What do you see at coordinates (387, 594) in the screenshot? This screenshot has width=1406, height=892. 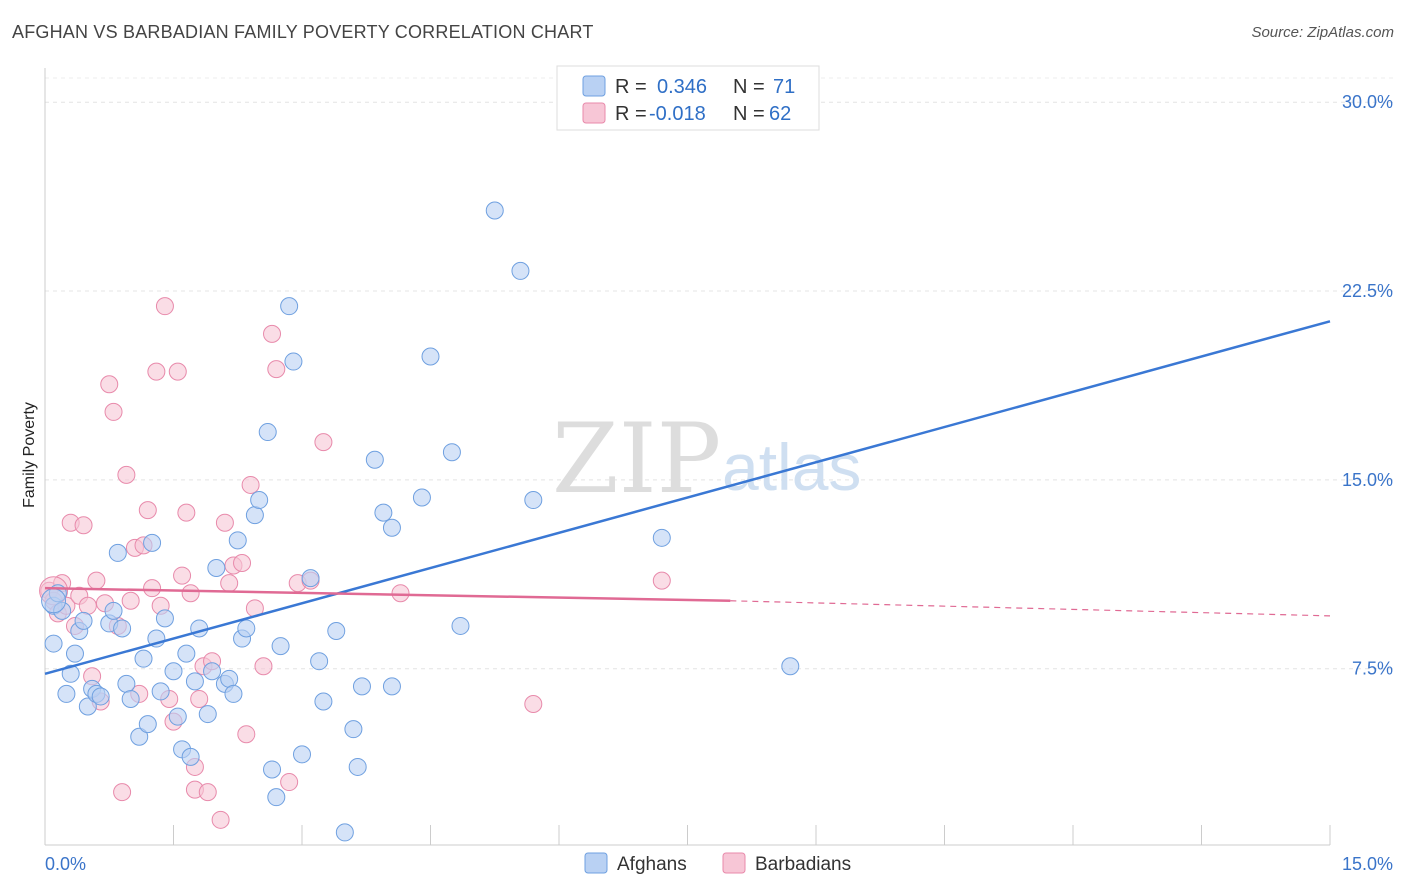 I see `barbadians-trend-line` at bounding box center [387, 594].